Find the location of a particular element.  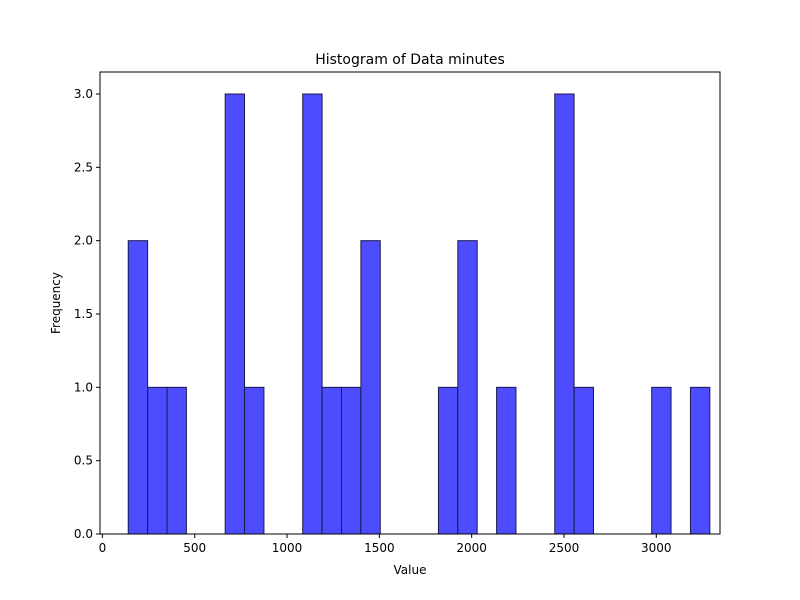

x-axis: 0 500 1000 1500 2000 2500 3000 is located at coordinates (385, 544).